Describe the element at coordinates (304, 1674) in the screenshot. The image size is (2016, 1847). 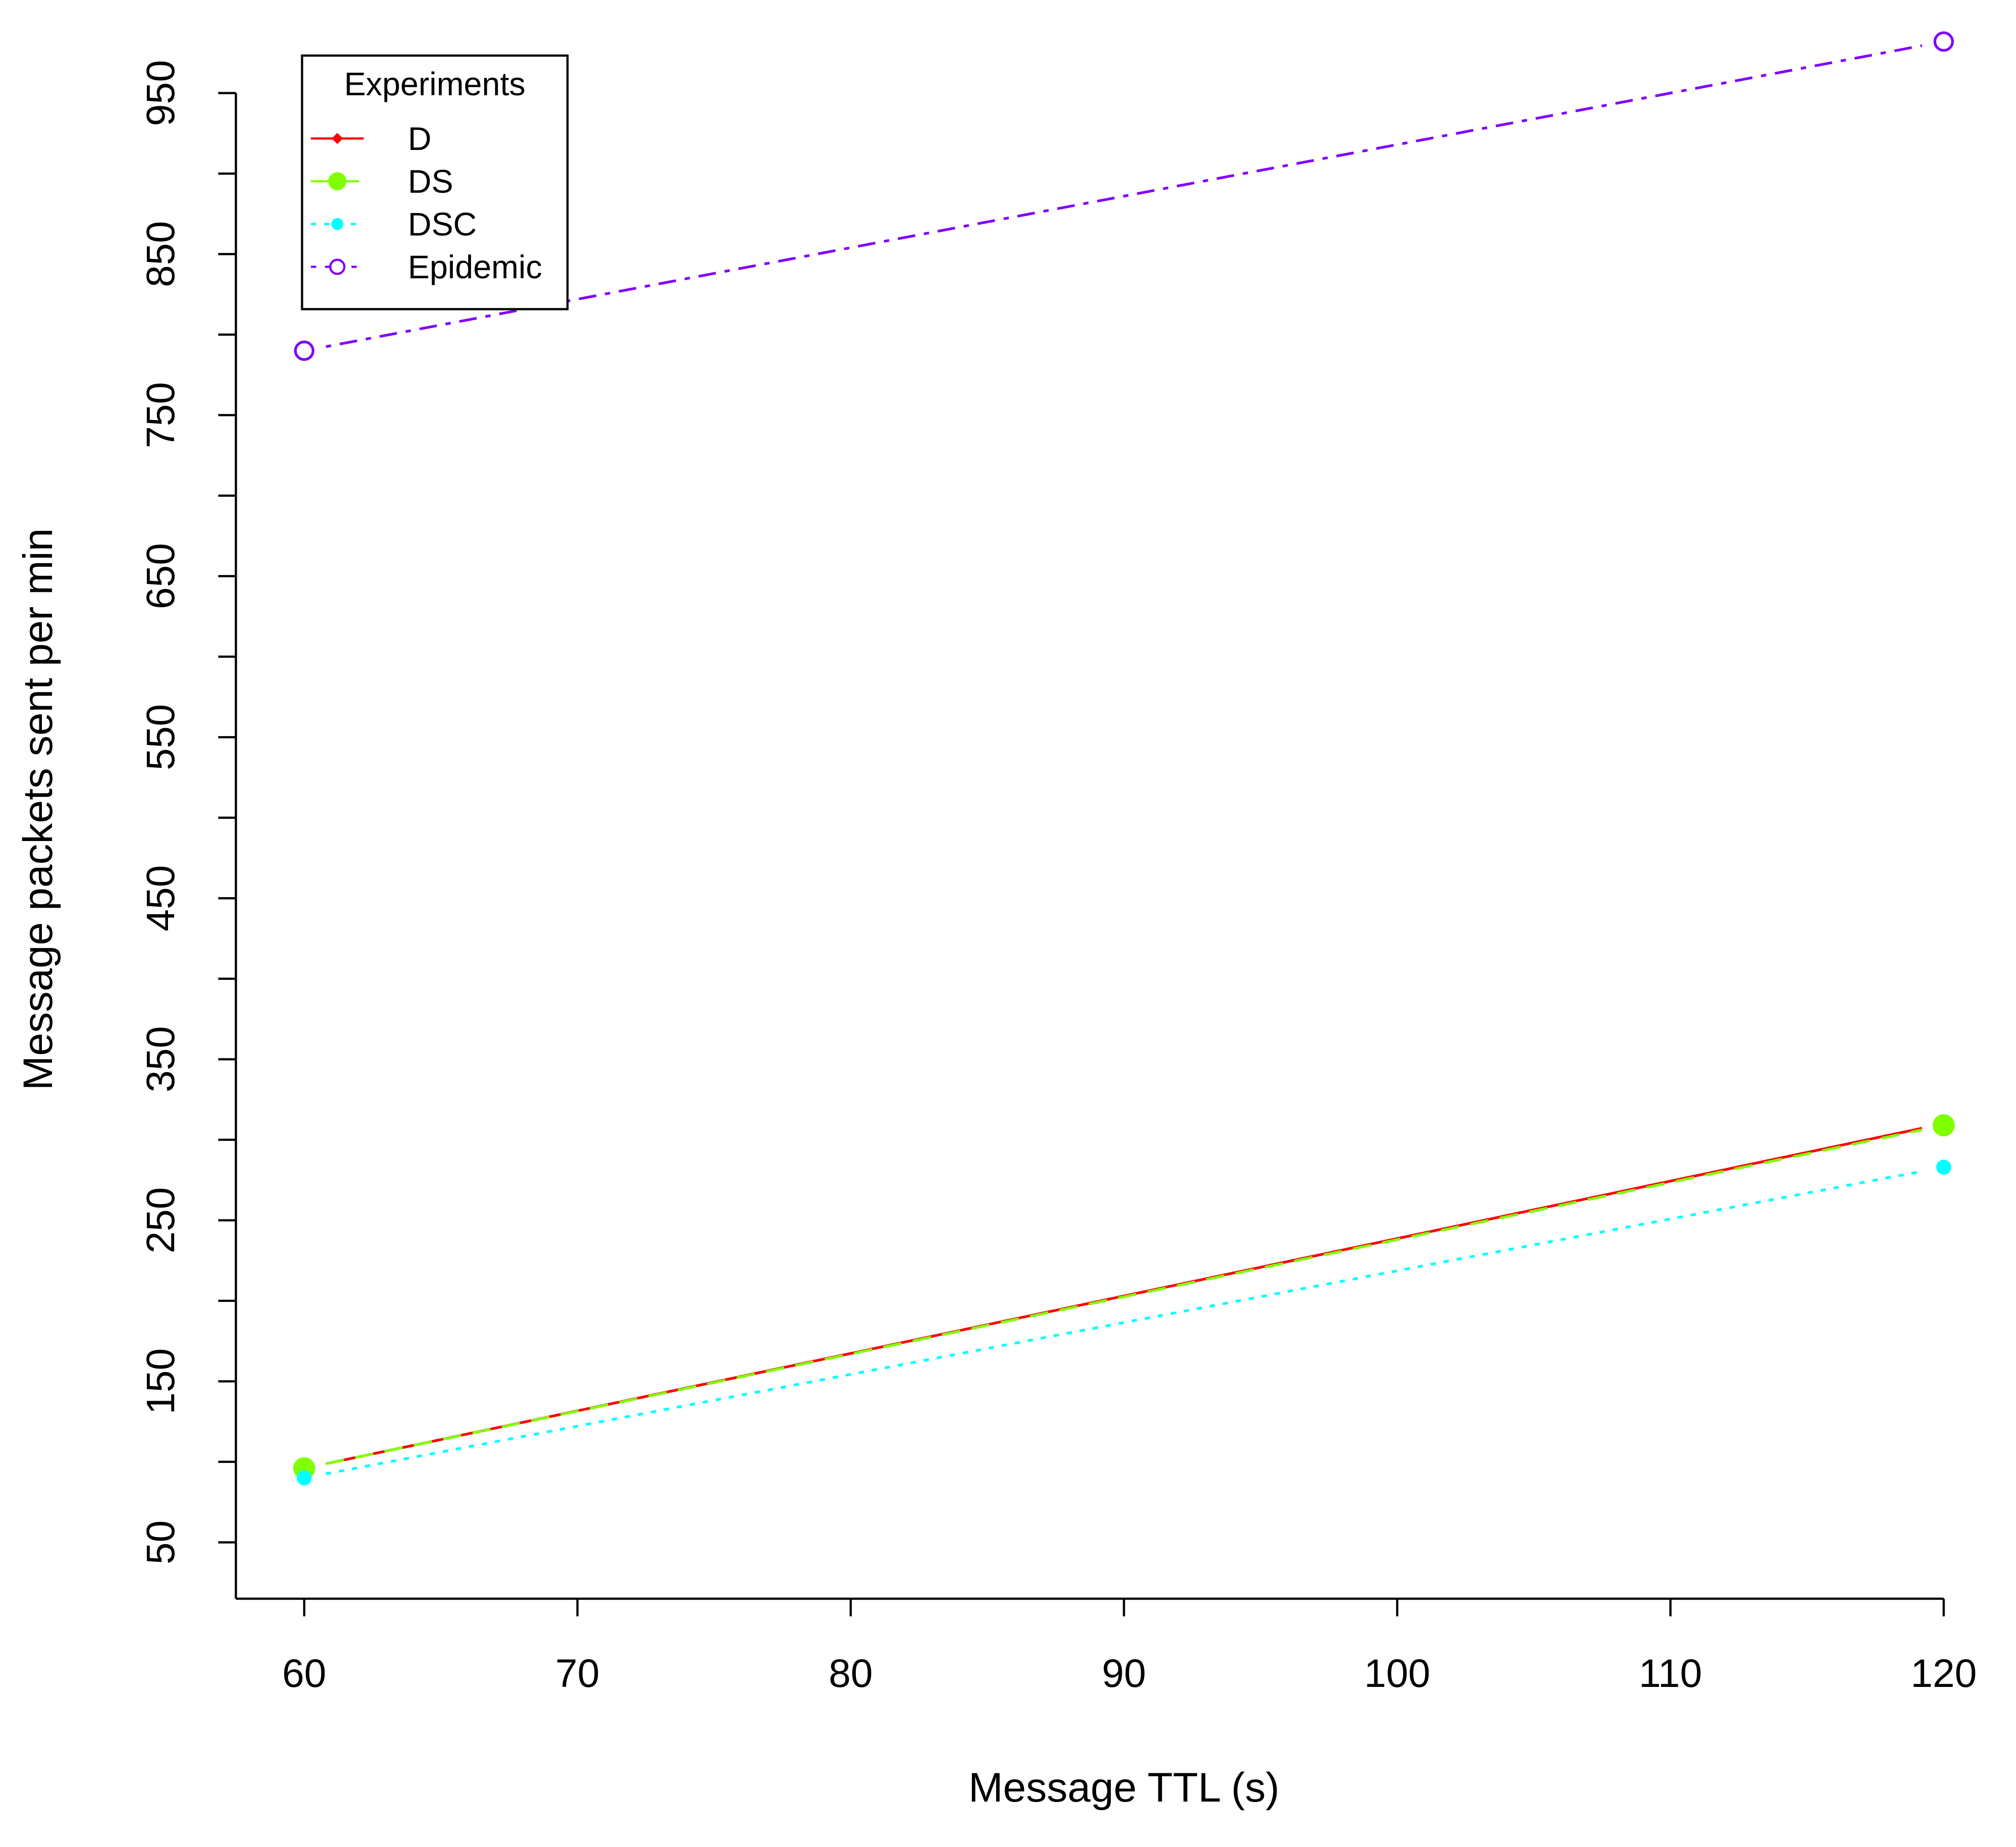
I see `x-tick-label: 60` at that location.